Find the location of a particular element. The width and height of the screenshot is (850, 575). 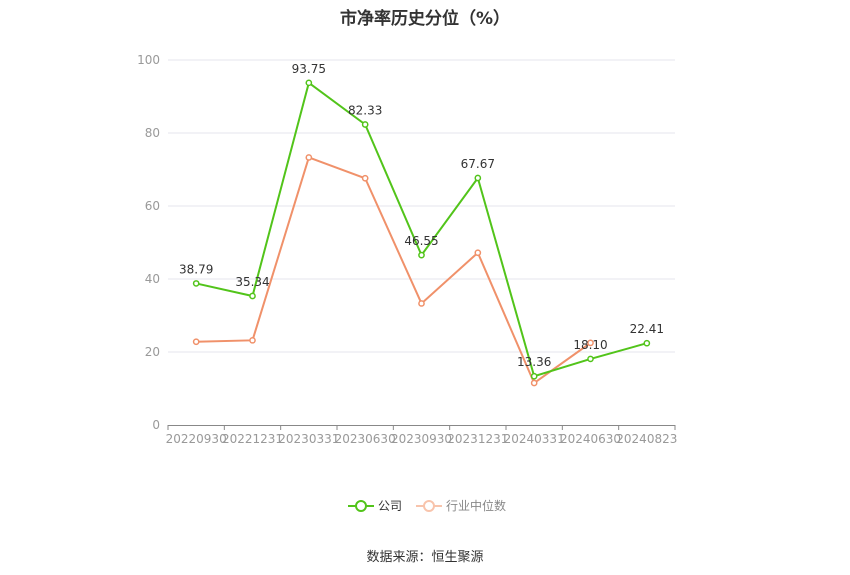

data-label: 46.55 is located at coordinates (421, 241).